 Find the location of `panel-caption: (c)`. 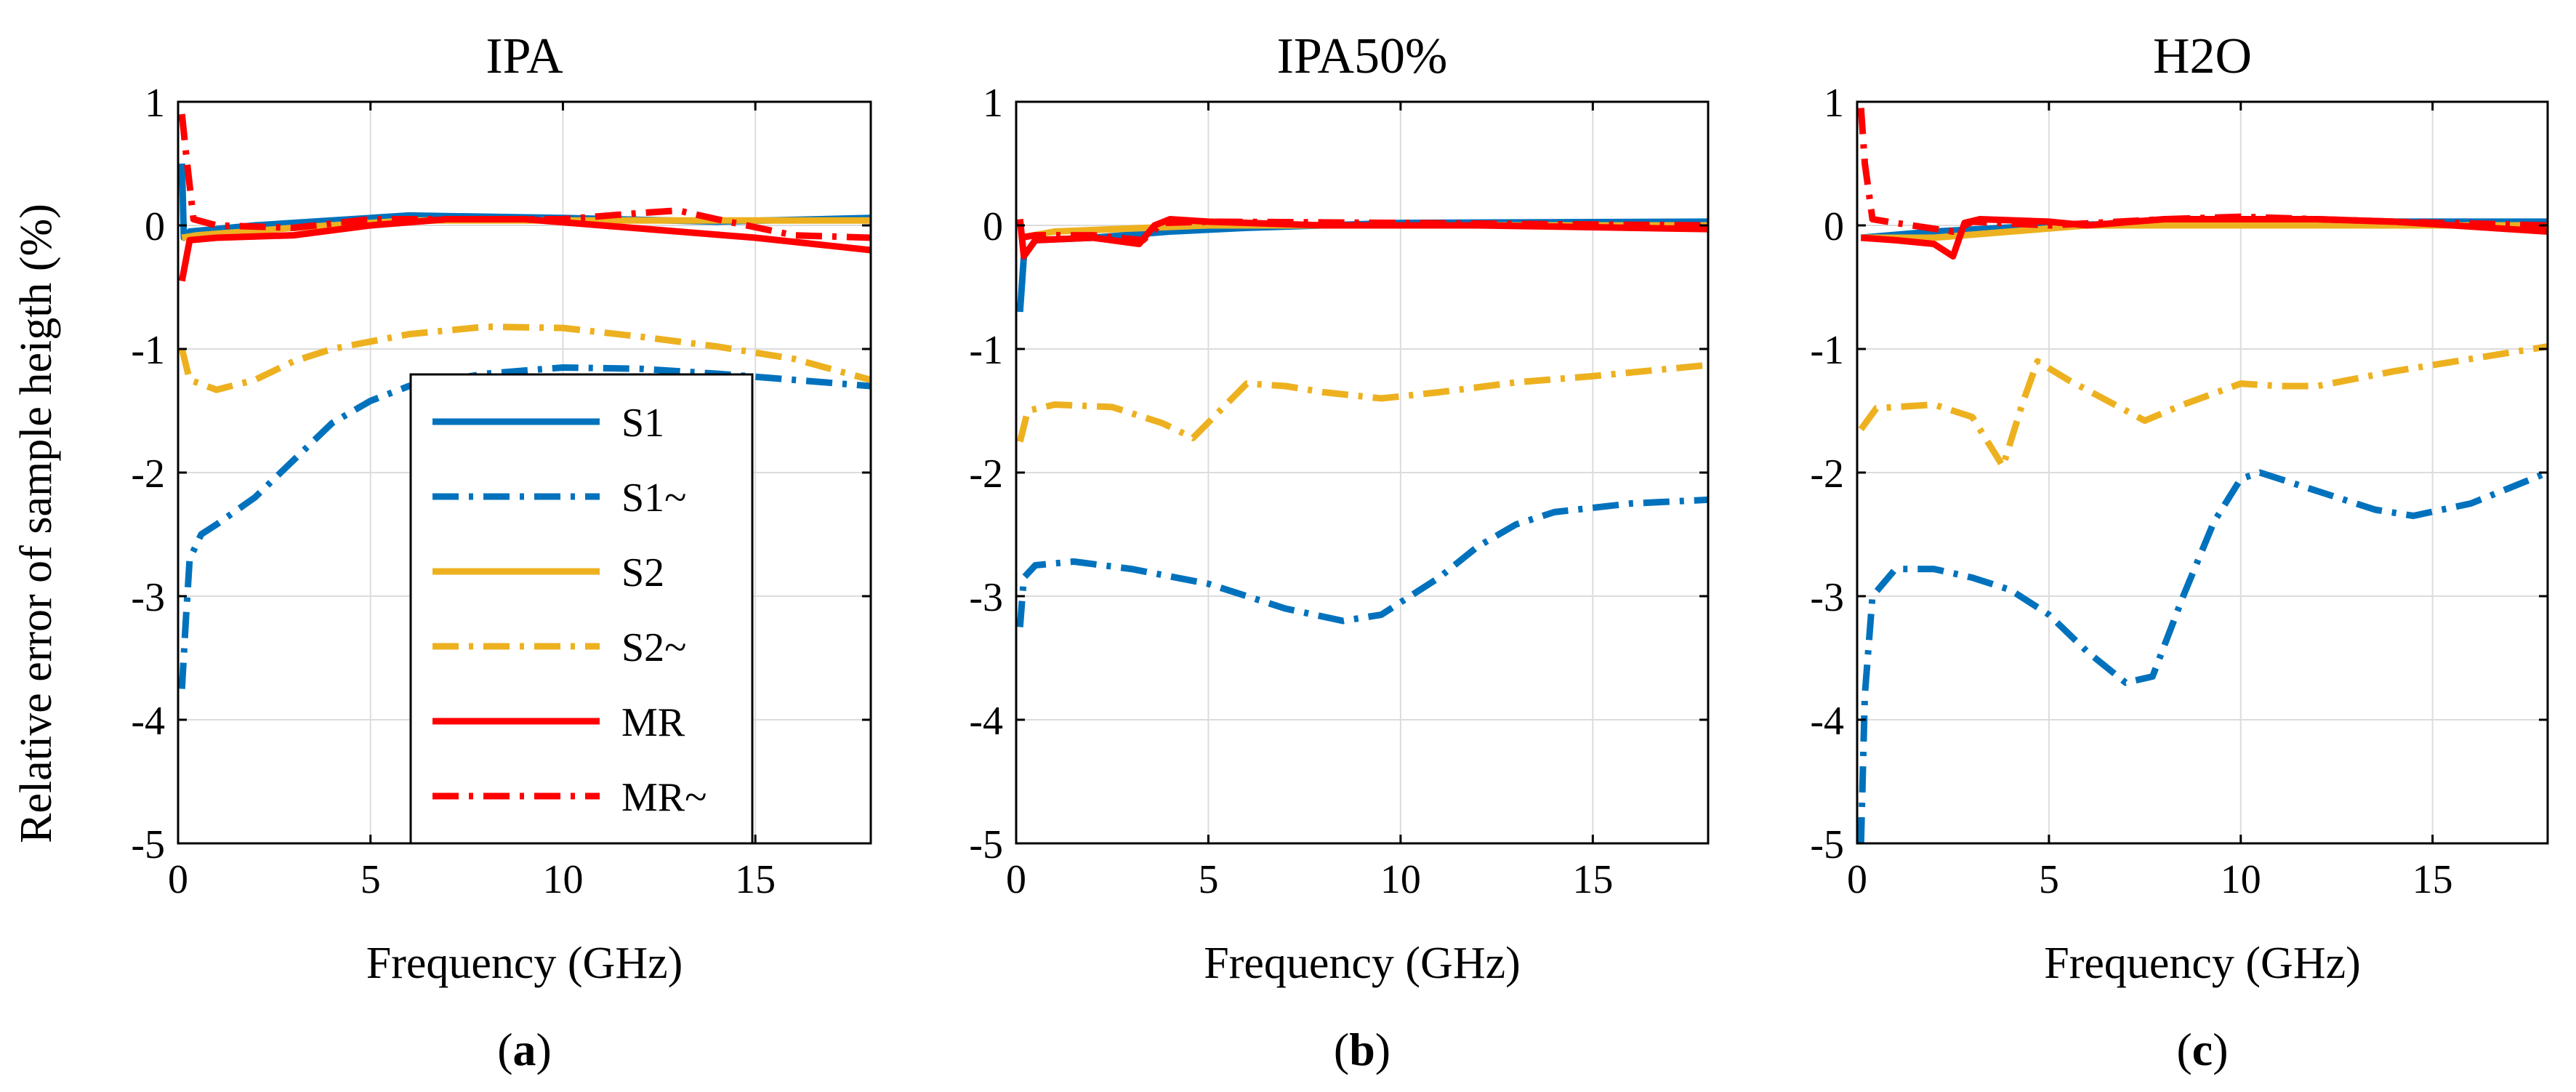

panel-caption: (c) is located at coordinates (2202, 1049).